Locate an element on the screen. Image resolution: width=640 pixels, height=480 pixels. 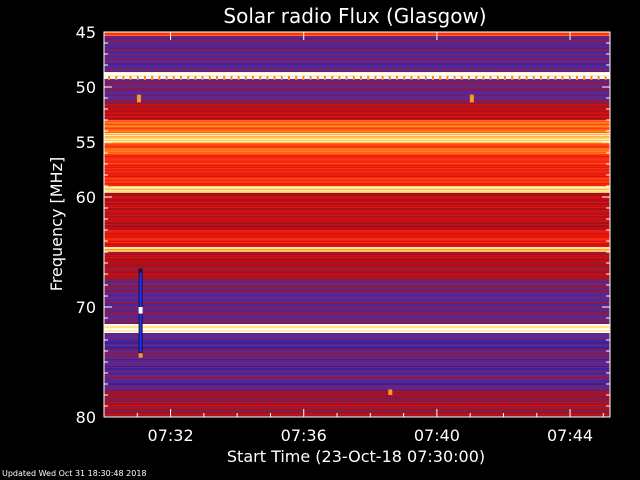
y-tick-label: 60 is located at coordinates (86, 197).